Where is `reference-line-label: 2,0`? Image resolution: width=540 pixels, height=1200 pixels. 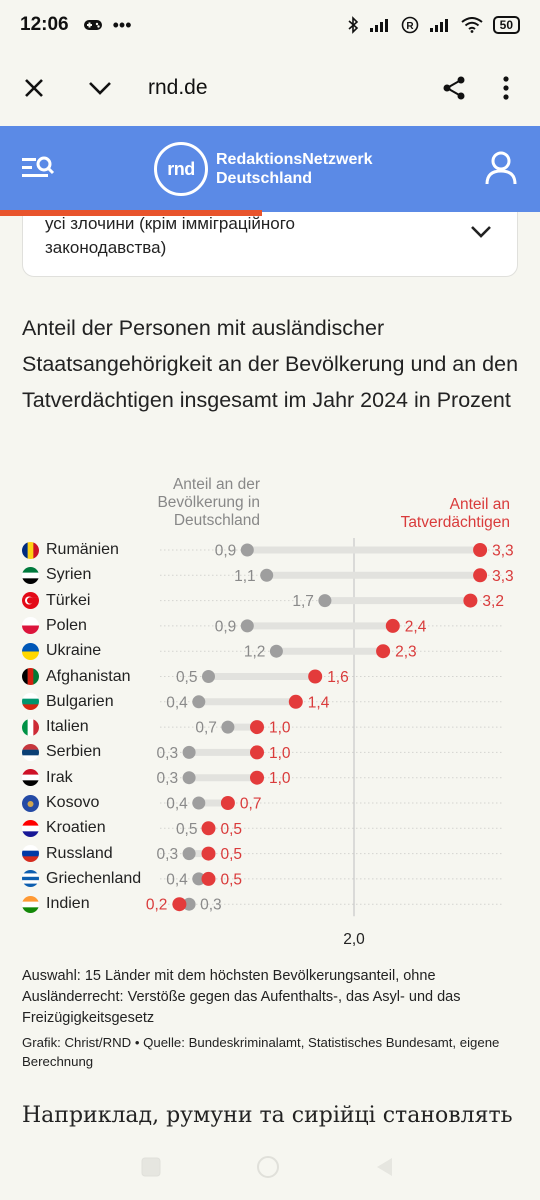 reference-line-label: 2,0 is located at coordinates (354, 939).